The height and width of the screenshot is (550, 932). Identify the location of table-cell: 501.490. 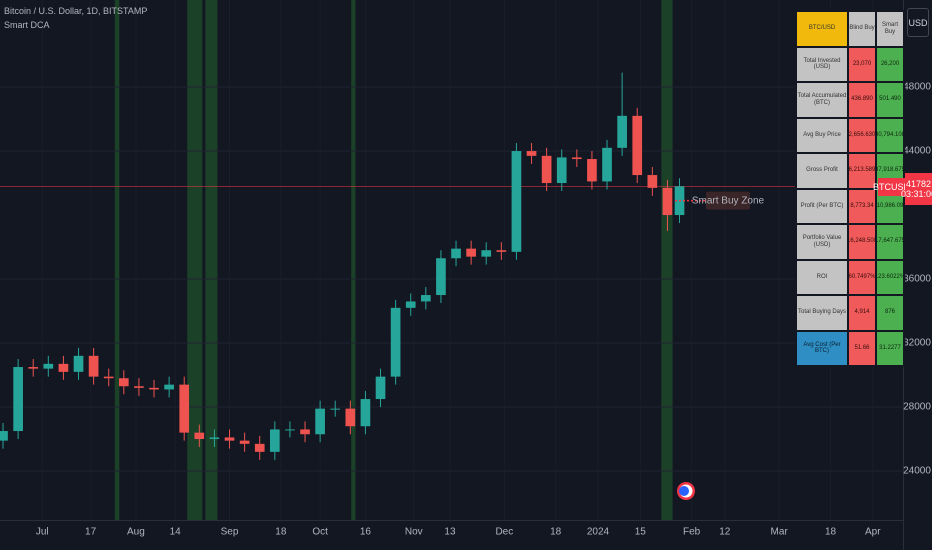
(890, 100).